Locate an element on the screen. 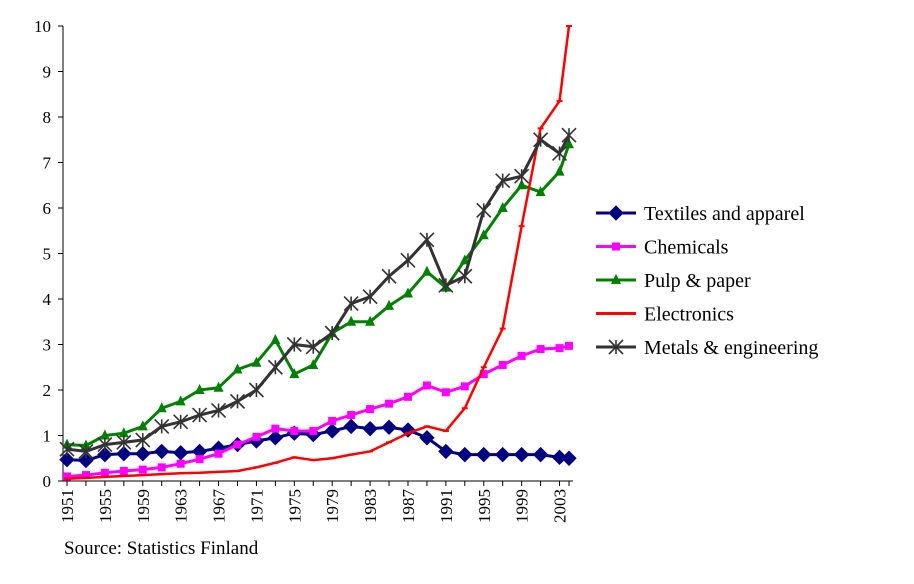  y-tick-label: 0 is located at coordinates (47, 481).